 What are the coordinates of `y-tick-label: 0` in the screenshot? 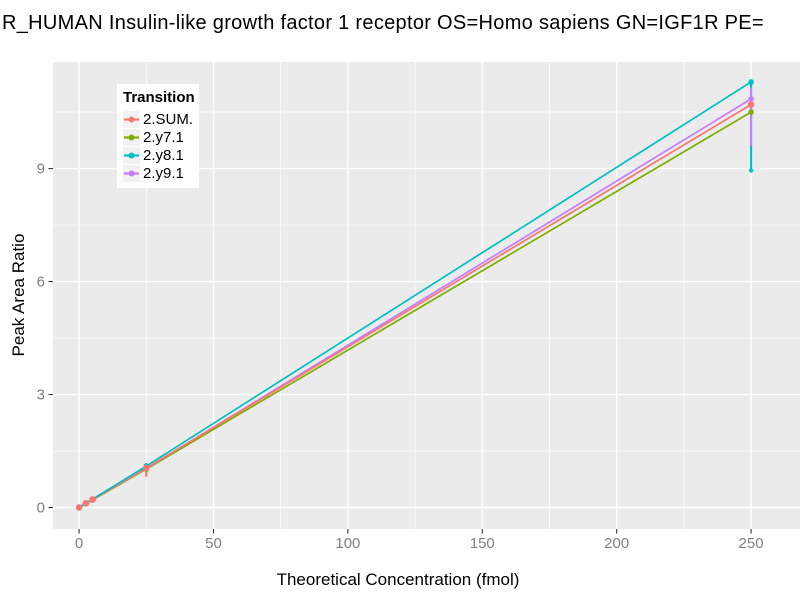 It's located at (41, 507).